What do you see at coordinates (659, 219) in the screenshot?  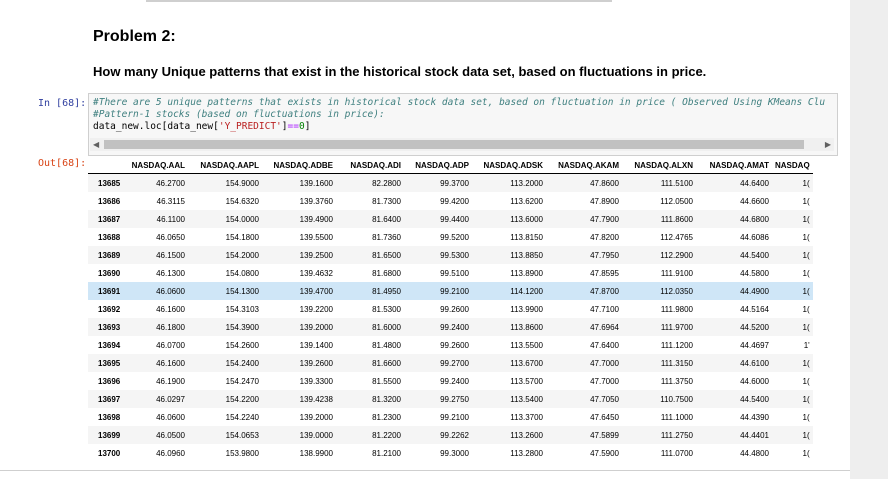 I see `table-cell: 111.8600` at bounding box center [659, 219].